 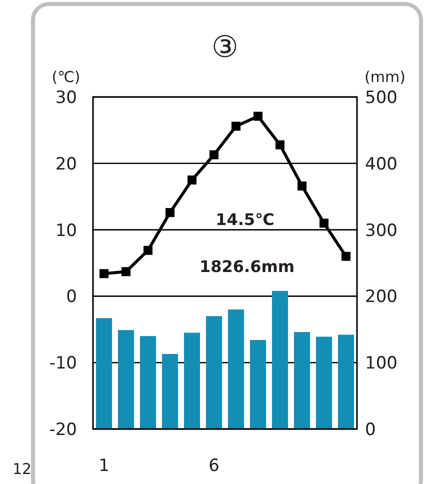 What do you see at coordinates (225, 47) in the screenshot?
I see `chart-title: ③` at bounding box center [225, 47].